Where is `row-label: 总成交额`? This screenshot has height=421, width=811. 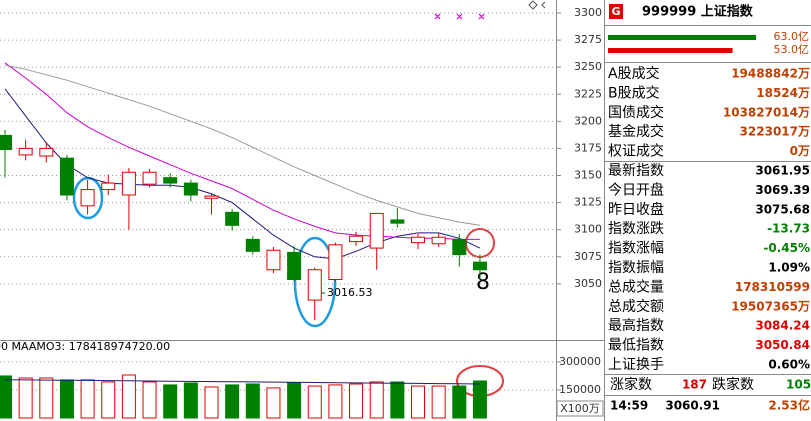
row-label: 总成交额 is located at coordinates (636, 306).